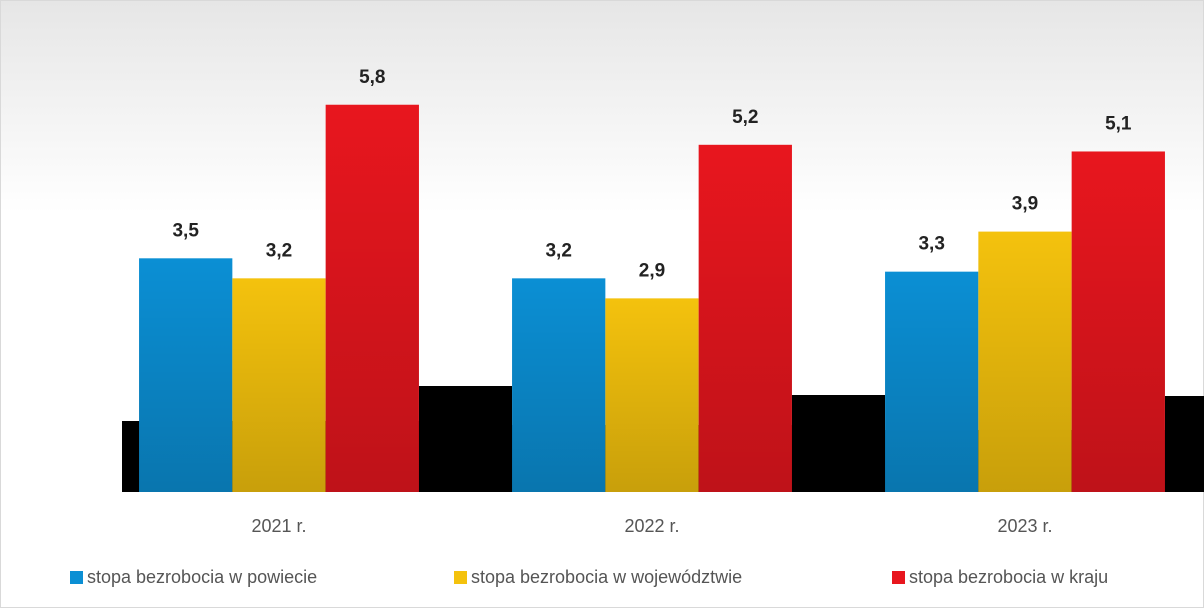 The width and height of the screenshot is (1204, 608). Describe the element at coordinates (202, 577) in the screenshot. I see `legend-label: stopa bezrobocia w powiecie` at that location.